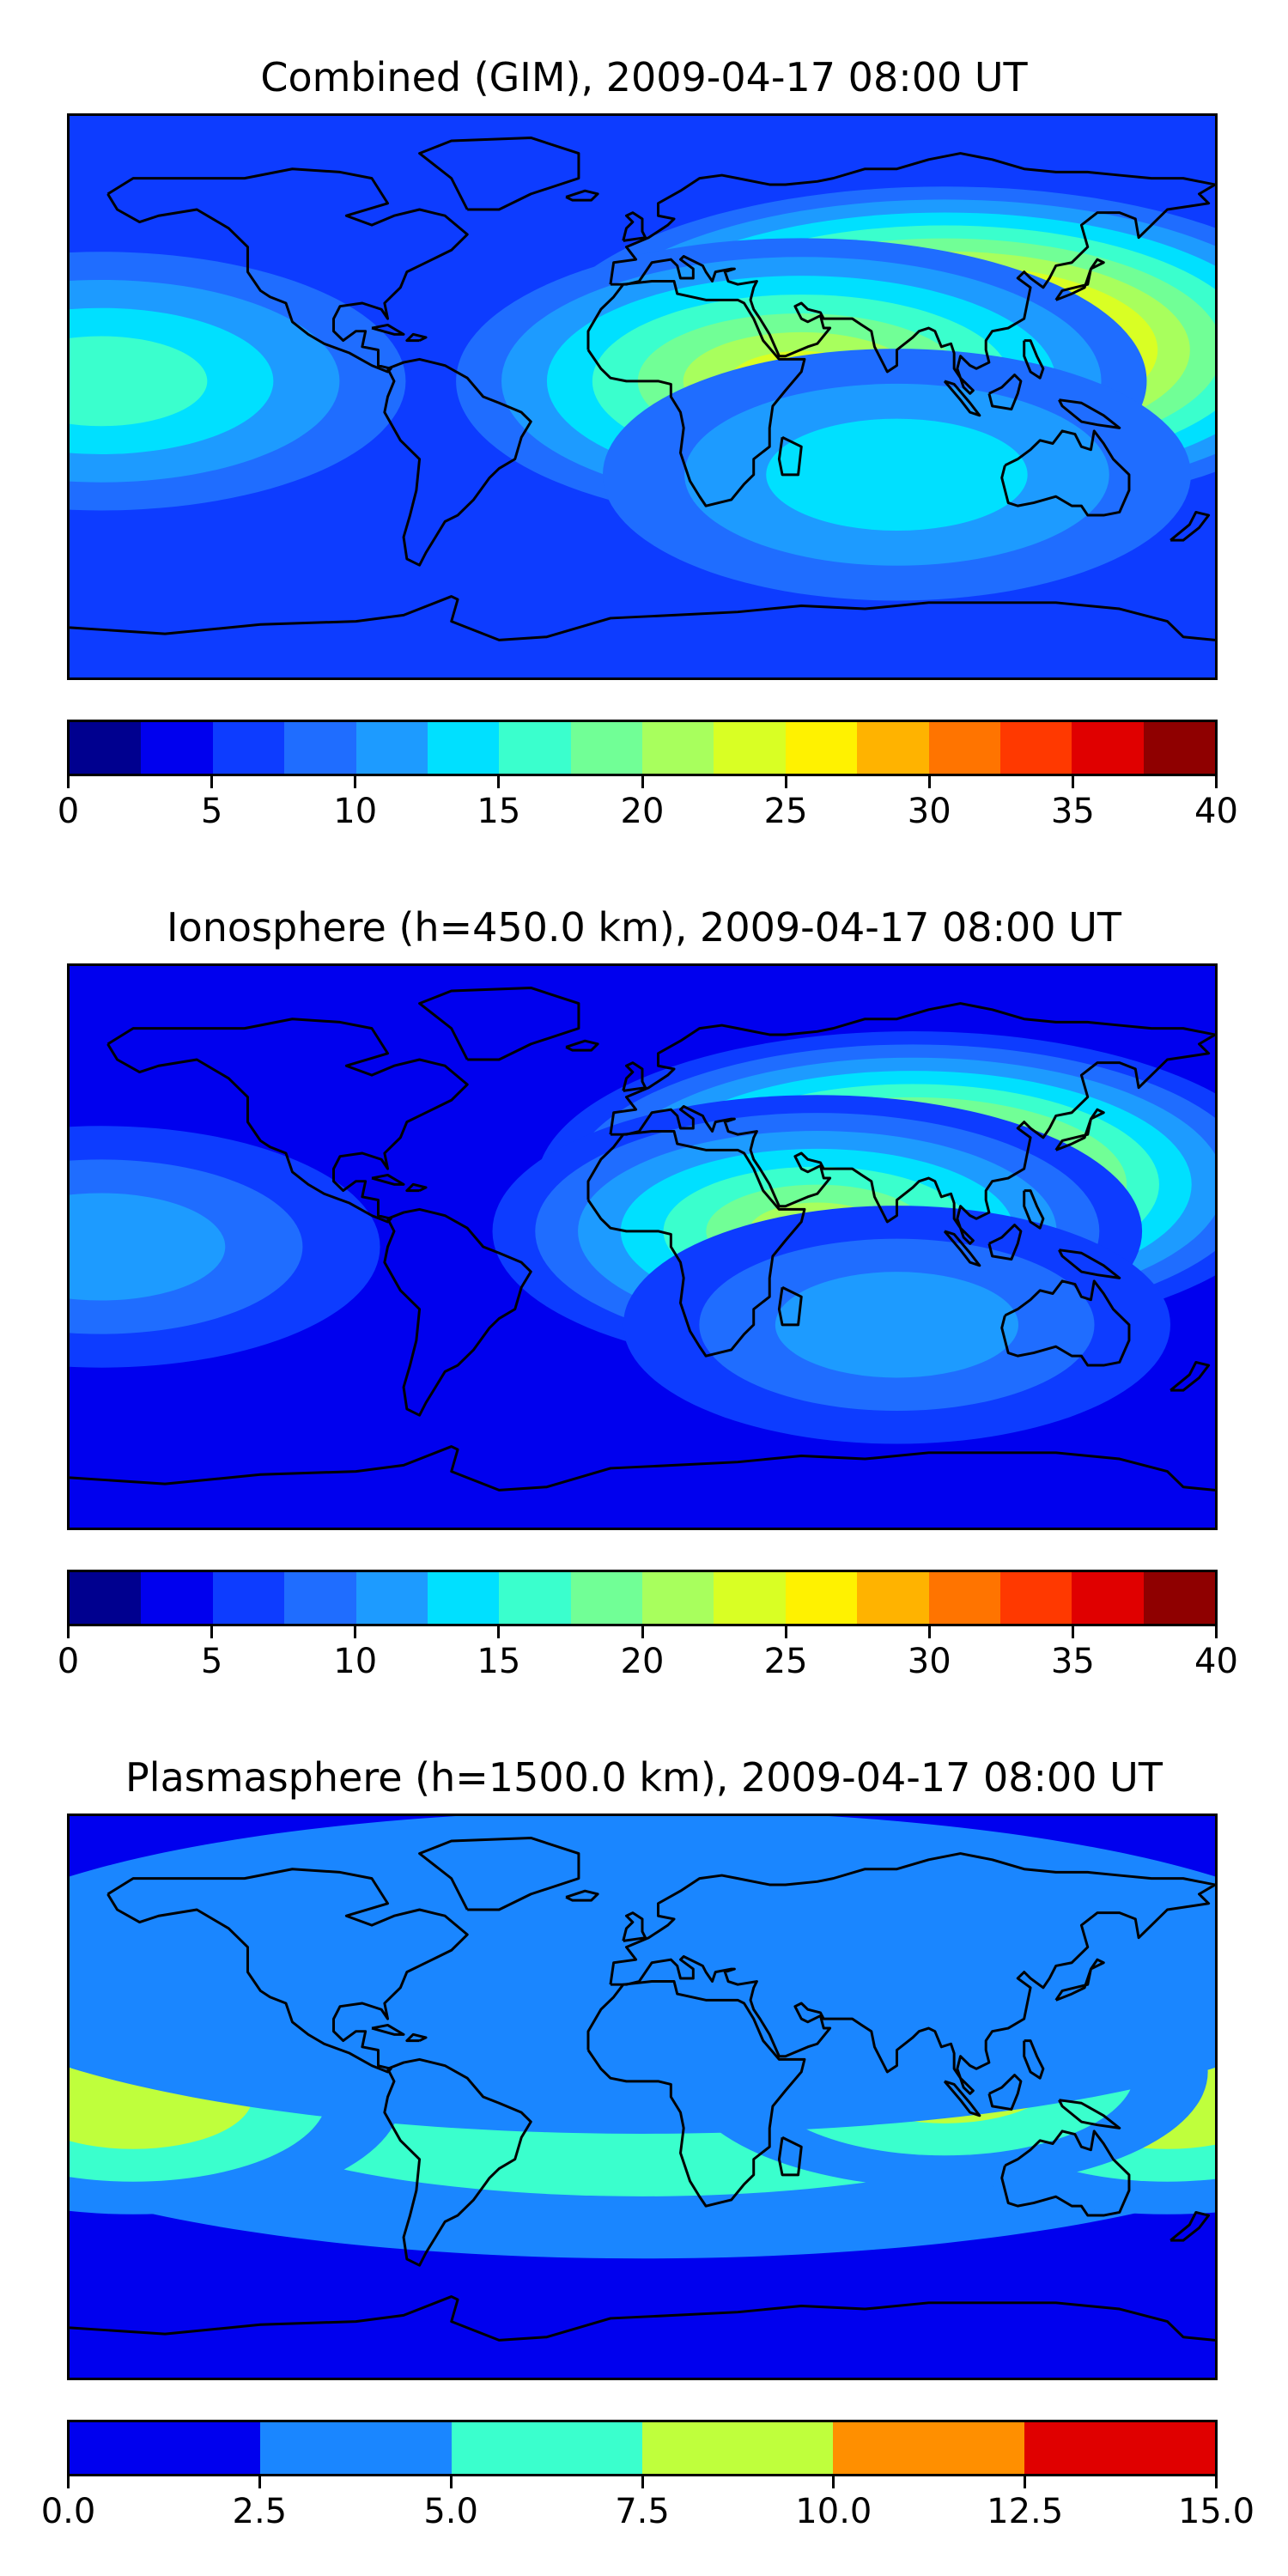 Image resolution: width=1288 pixels, height=2576 pixels. What do you see at coordinates (642, 2511) in the screenshot?
I see `colorbar-tick-label: 7.5` at bounding box center [642, 2511].